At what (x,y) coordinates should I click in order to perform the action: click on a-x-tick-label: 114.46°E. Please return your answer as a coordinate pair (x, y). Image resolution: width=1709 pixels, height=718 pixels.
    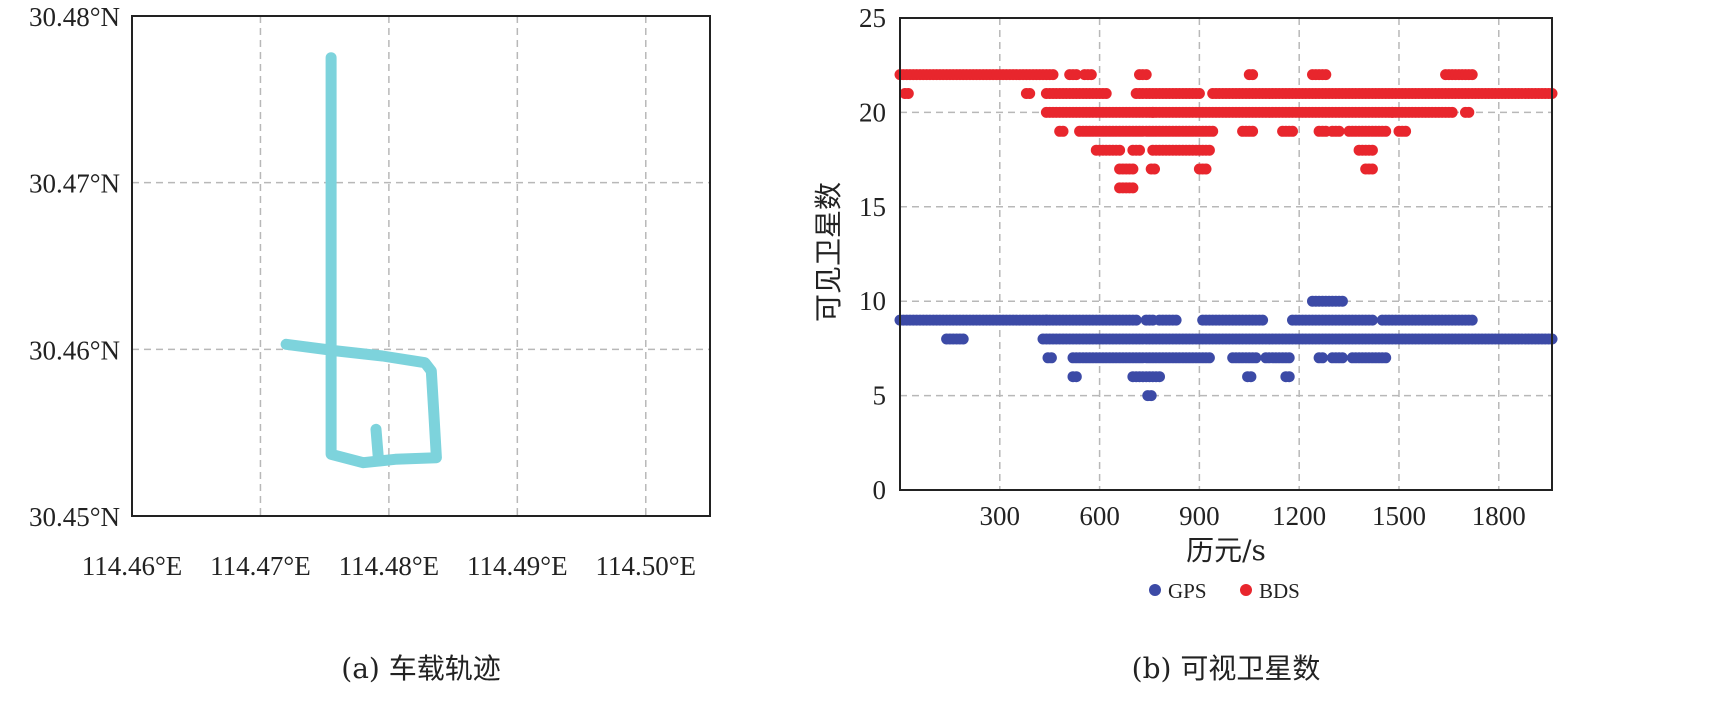
    Looking at the image, I should click on (132, 566).